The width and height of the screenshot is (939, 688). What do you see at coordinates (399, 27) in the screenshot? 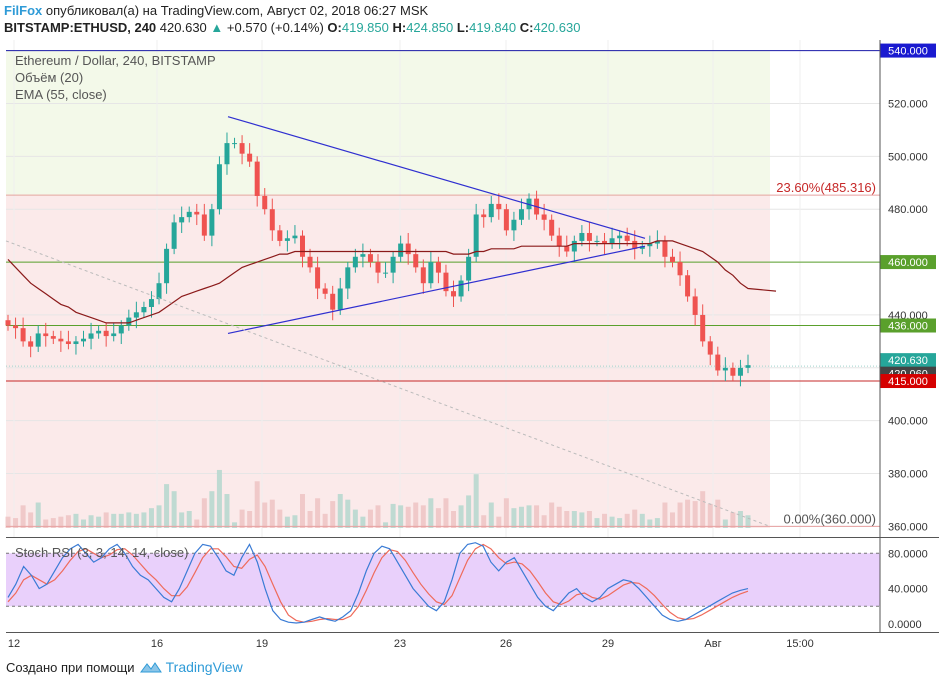
I see `high-label: H:` at bounding box center [399, 27].